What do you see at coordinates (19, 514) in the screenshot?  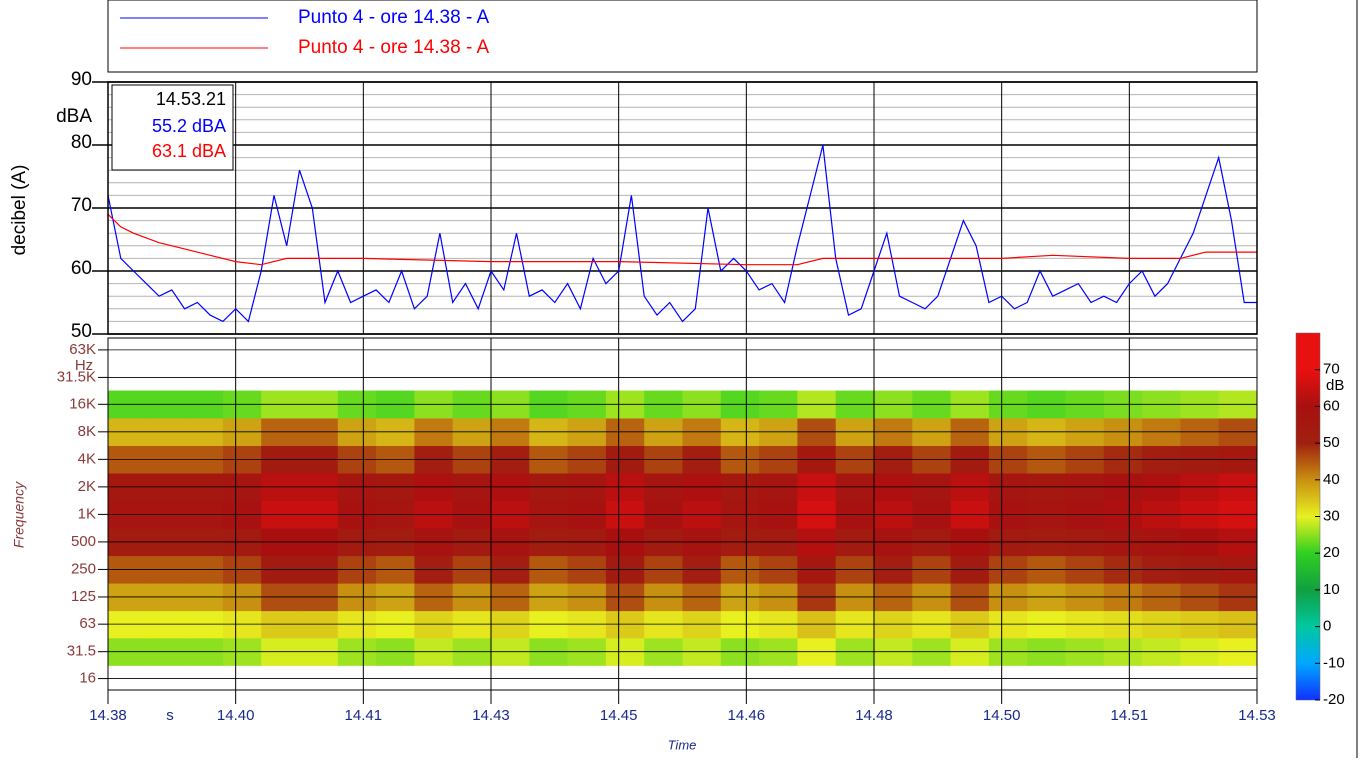 I see `frequency-axis-title: Frequency` at bounding box center [19, 514].